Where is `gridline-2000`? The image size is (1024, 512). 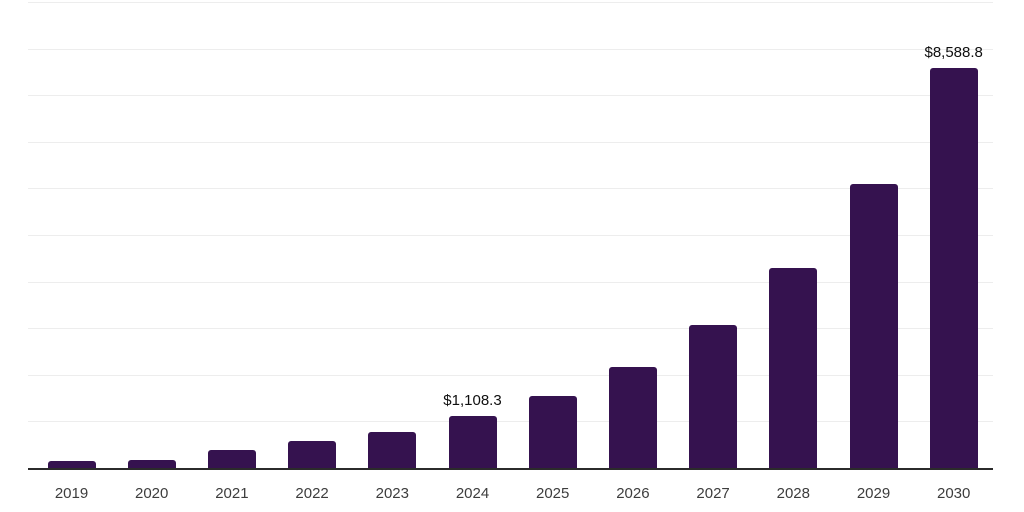
gridline-2000 is located at coordinates (510, 375).